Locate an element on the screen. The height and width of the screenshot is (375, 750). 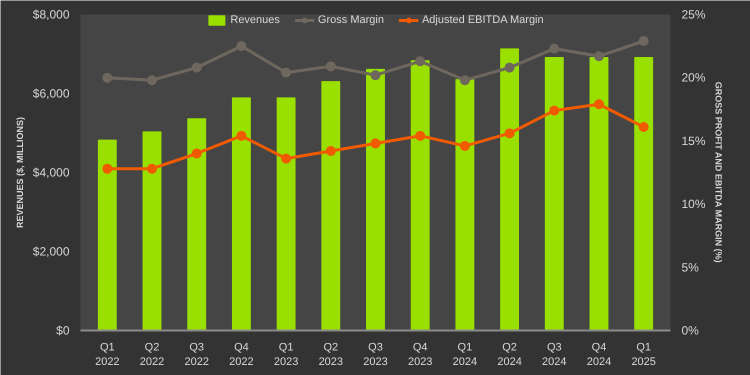
x-tick-label: Q4 2023 is located at coordinates (420, 355).